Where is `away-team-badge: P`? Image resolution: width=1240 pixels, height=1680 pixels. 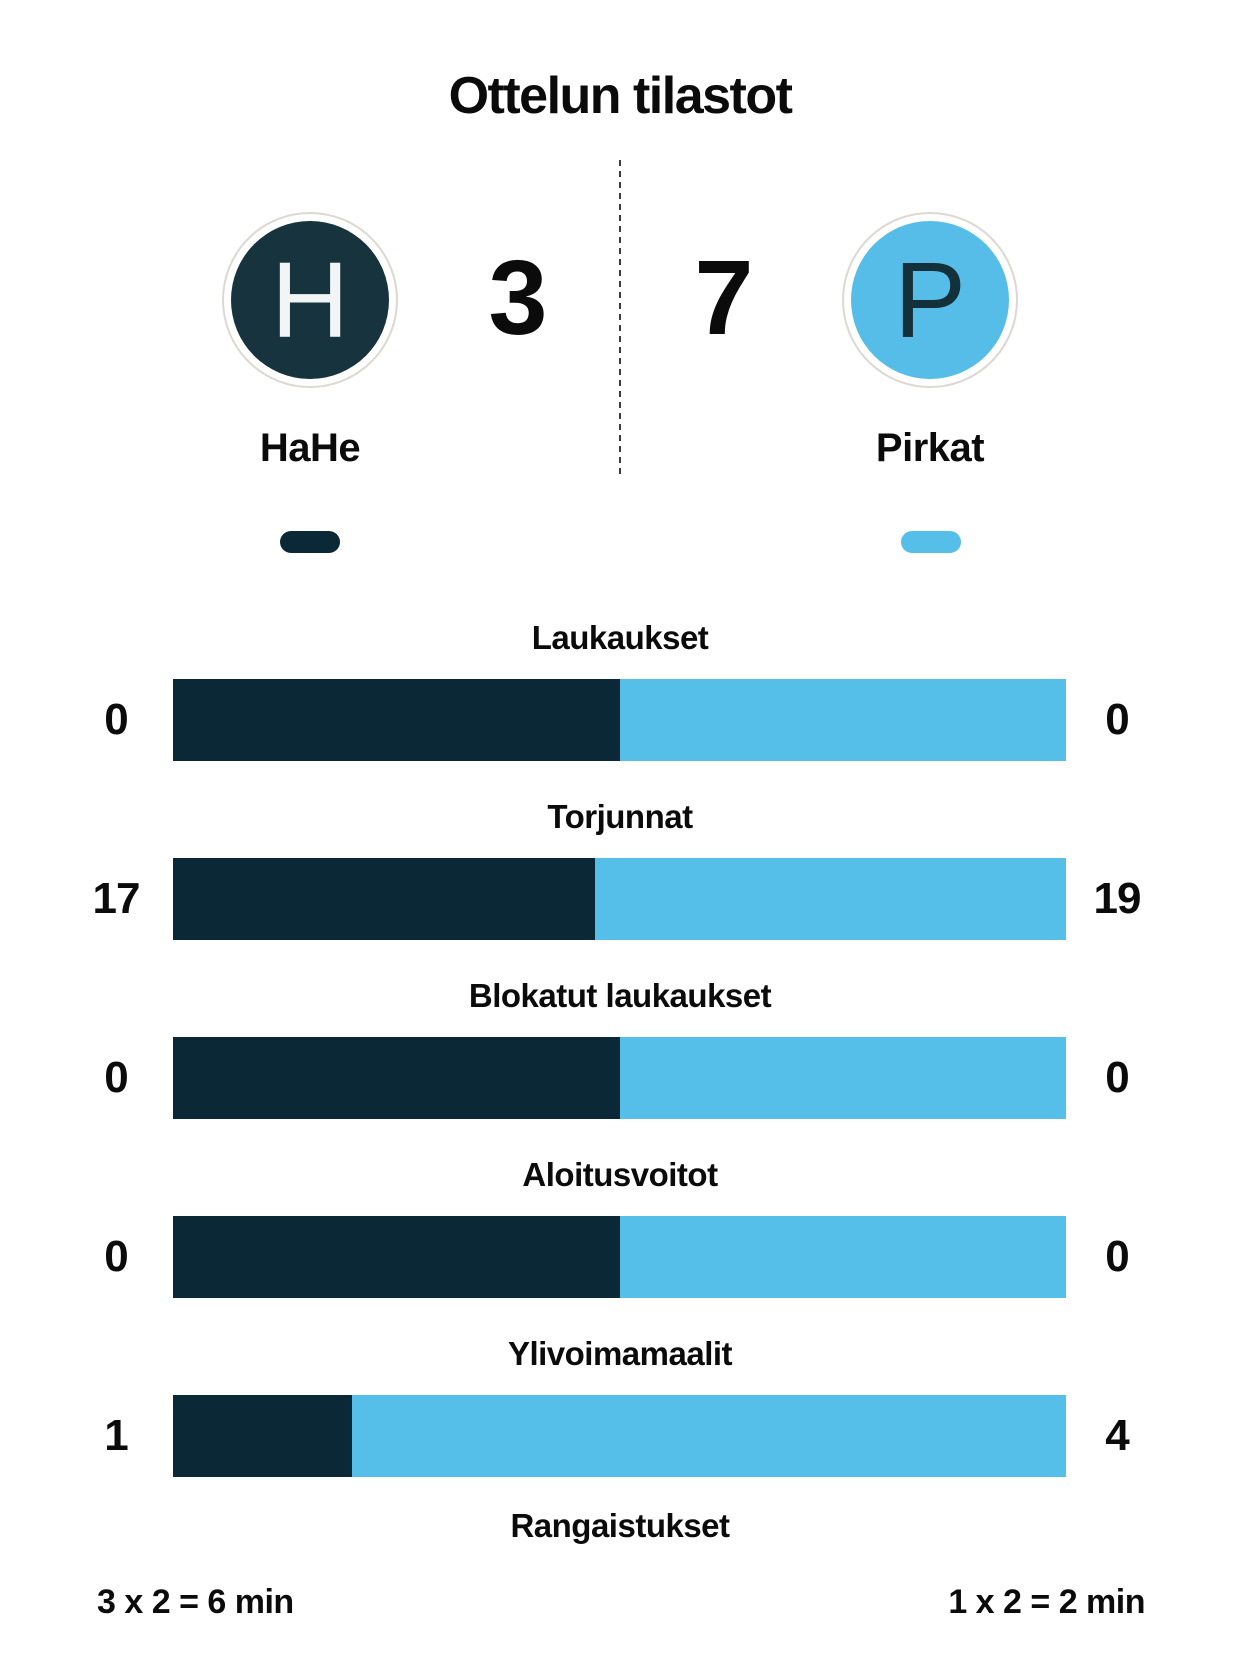
away-team-badge: P is located at coordinates (930, 300).